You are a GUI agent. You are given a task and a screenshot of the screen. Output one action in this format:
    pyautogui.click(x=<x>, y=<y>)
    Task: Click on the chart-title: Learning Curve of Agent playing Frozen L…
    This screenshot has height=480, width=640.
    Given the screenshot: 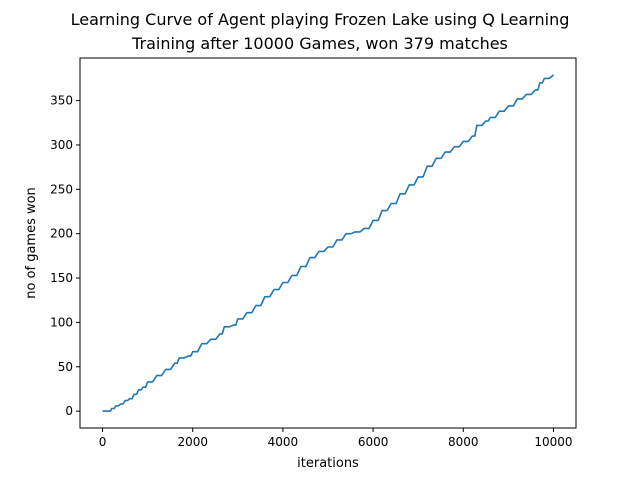 What is the action you would take?
    pyautogui.click(x=320, y=19)
    